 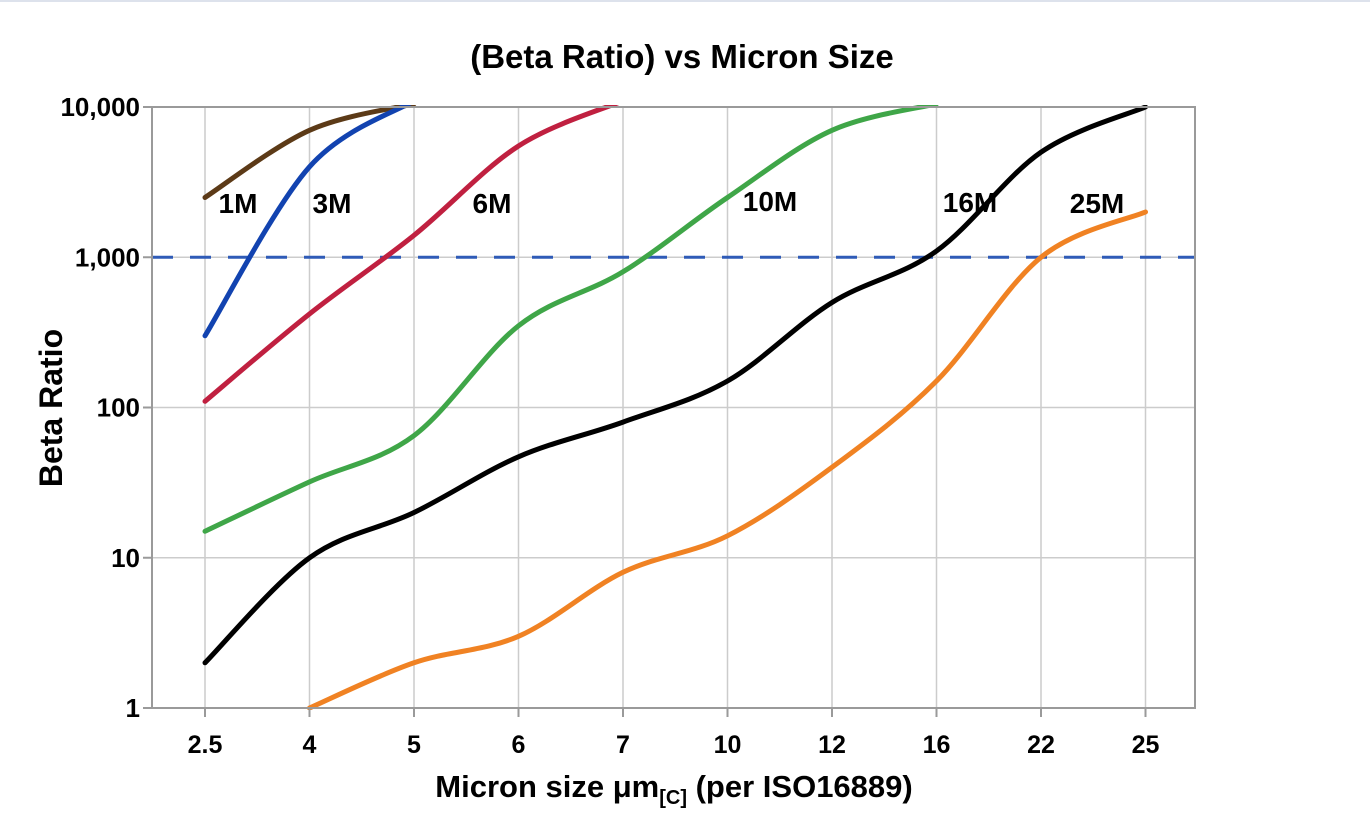 What do you see at coordinates (332, 203) in the screenshot?
I see `series-label-3M: 3M` at bounding box center [332, 203].